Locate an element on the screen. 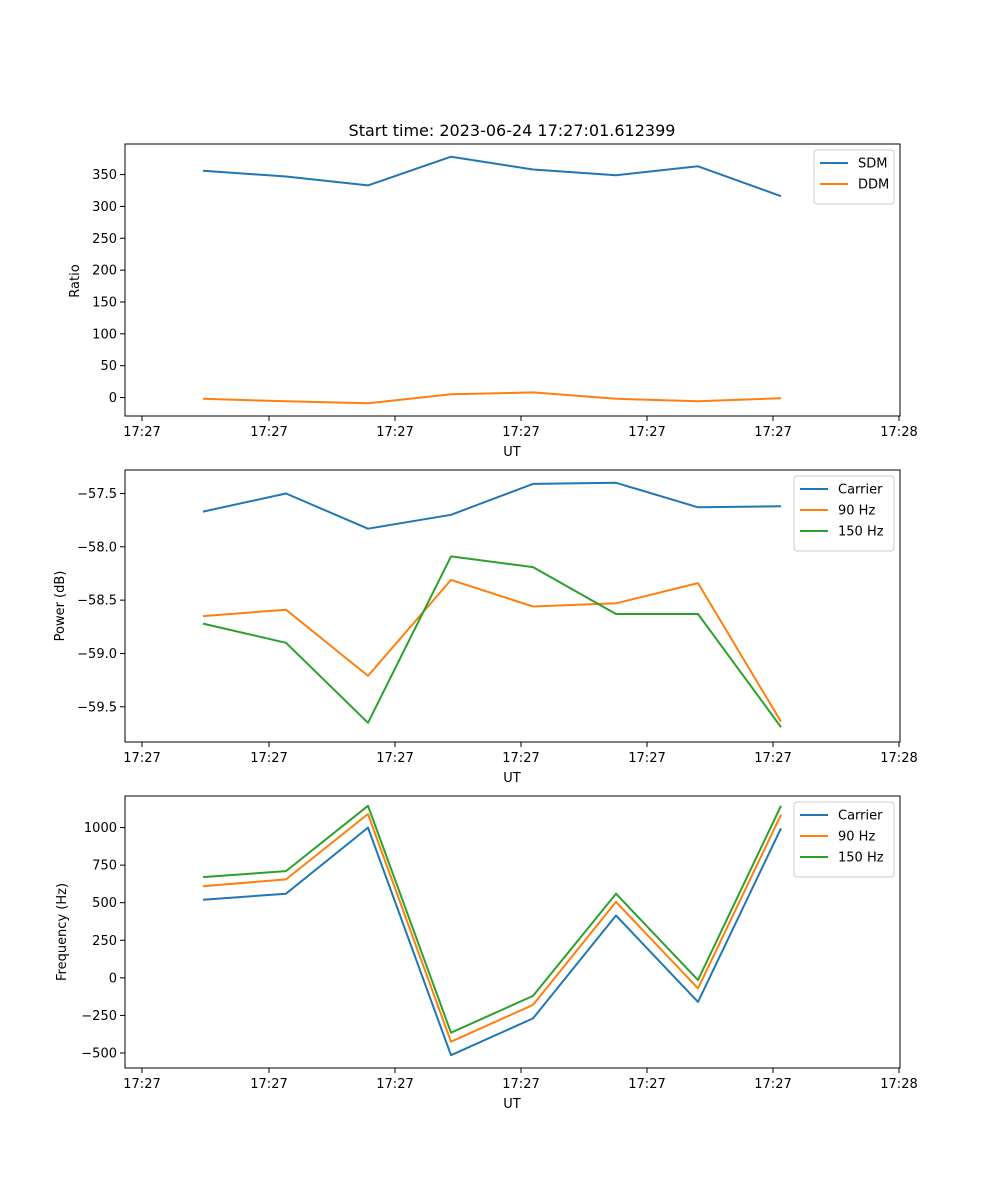 This screenshot has width=1000, height=1200. ratio-x-tick-label: 17:28 is located at coordinates (898, 432).